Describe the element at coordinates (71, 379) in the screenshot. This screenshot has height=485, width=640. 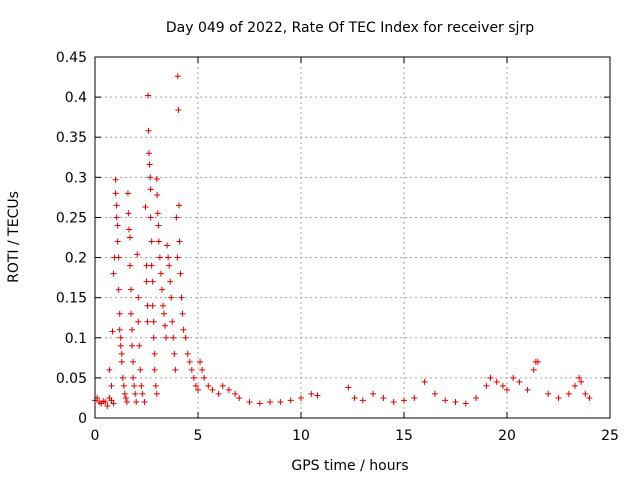
I see `y-tick-label: 0.05` at that location.